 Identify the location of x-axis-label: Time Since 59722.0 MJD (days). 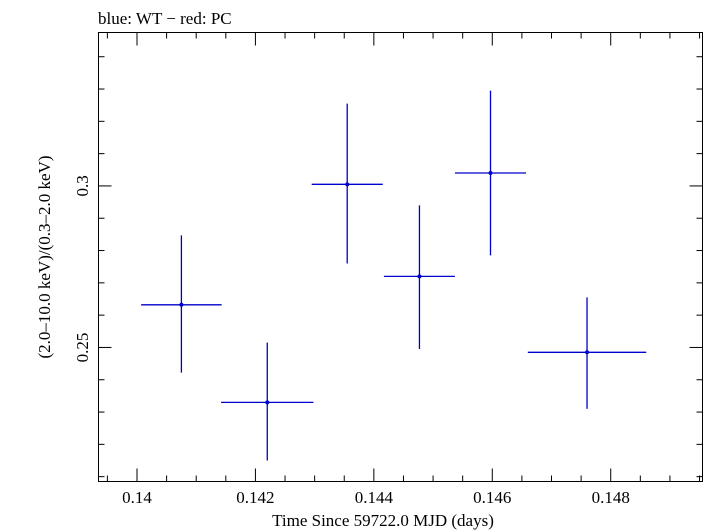
(383, 520).